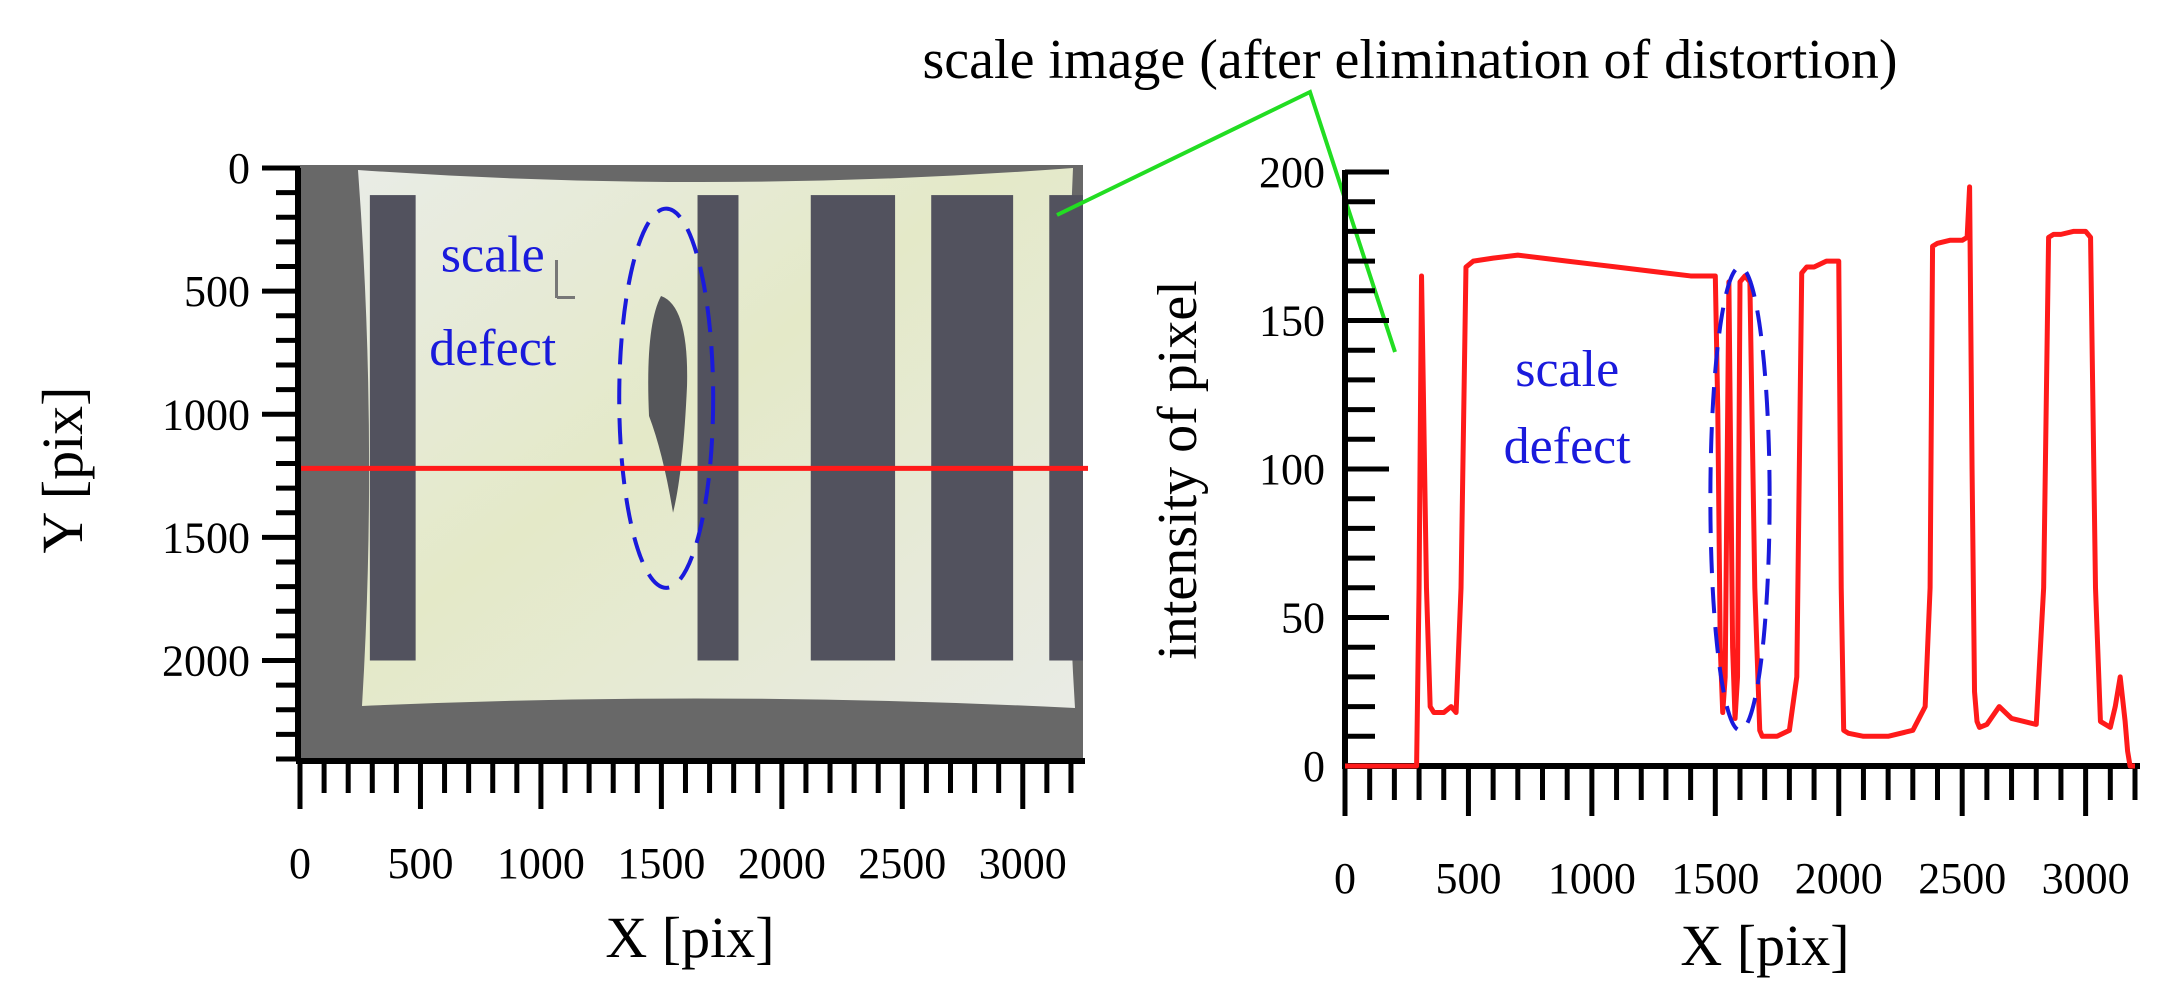  I want to click on left-y-tick-label: 1000, so click(206, 414).